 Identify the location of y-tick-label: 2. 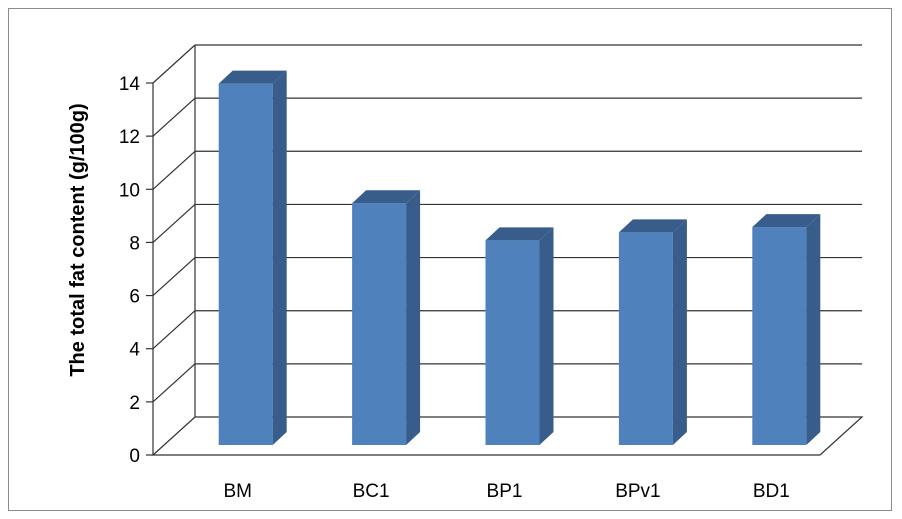
(134, 403).